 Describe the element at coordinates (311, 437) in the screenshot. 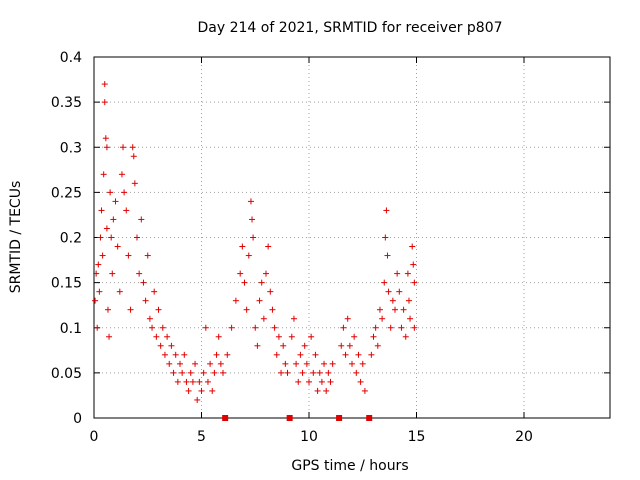

I see `x-tick-labels: 0 5 10 15 20` at that location.